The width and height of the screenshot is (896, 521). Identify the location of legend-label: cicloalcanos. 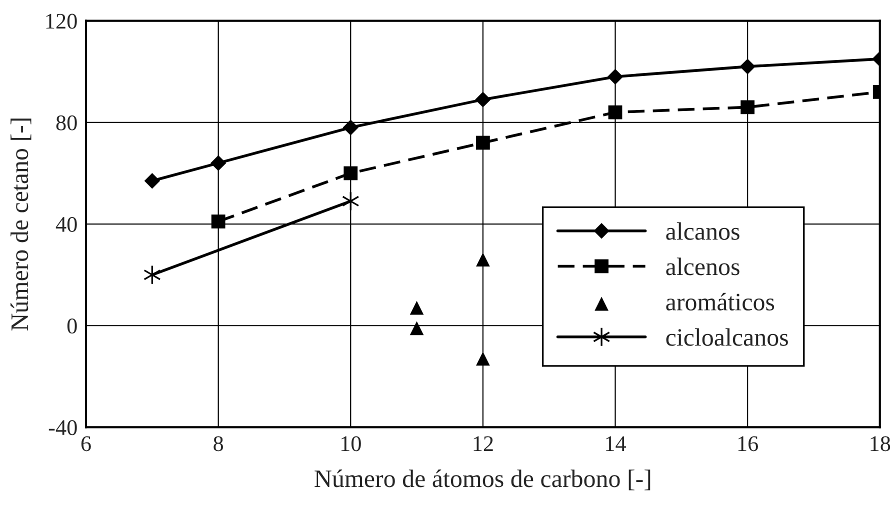
(727, 337).